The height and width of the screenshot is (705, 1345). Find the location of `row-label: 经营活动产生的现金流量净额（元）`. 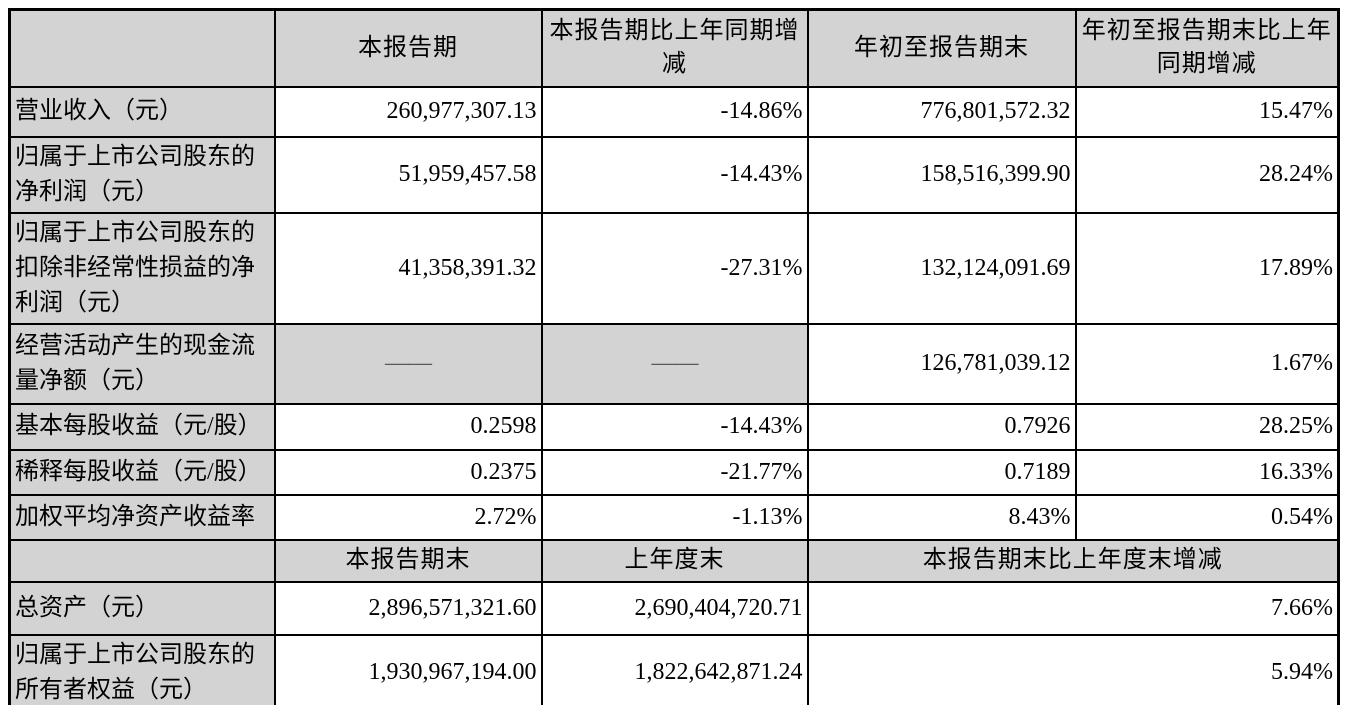

row-label: 经营活动产生的现金流量净额（元） is located at coordinates (142, 363).